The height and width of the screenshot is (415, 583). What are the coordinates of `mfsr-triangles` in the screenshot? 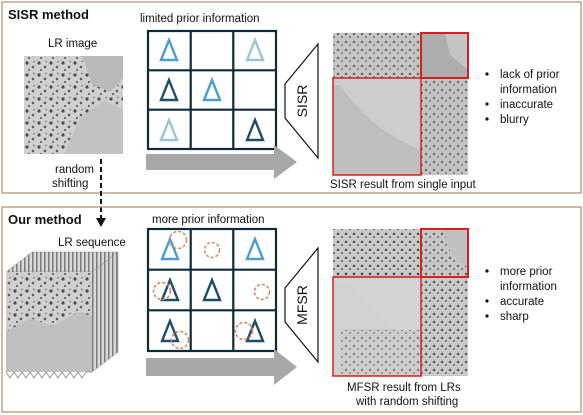 It's located at (212, 289).